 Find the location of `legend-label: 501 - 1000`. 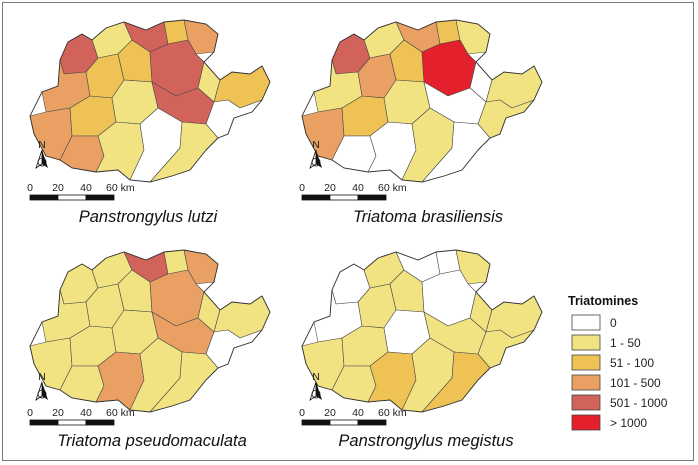

legend-label: 501 - 1000 is located at coordinates (639, 403).